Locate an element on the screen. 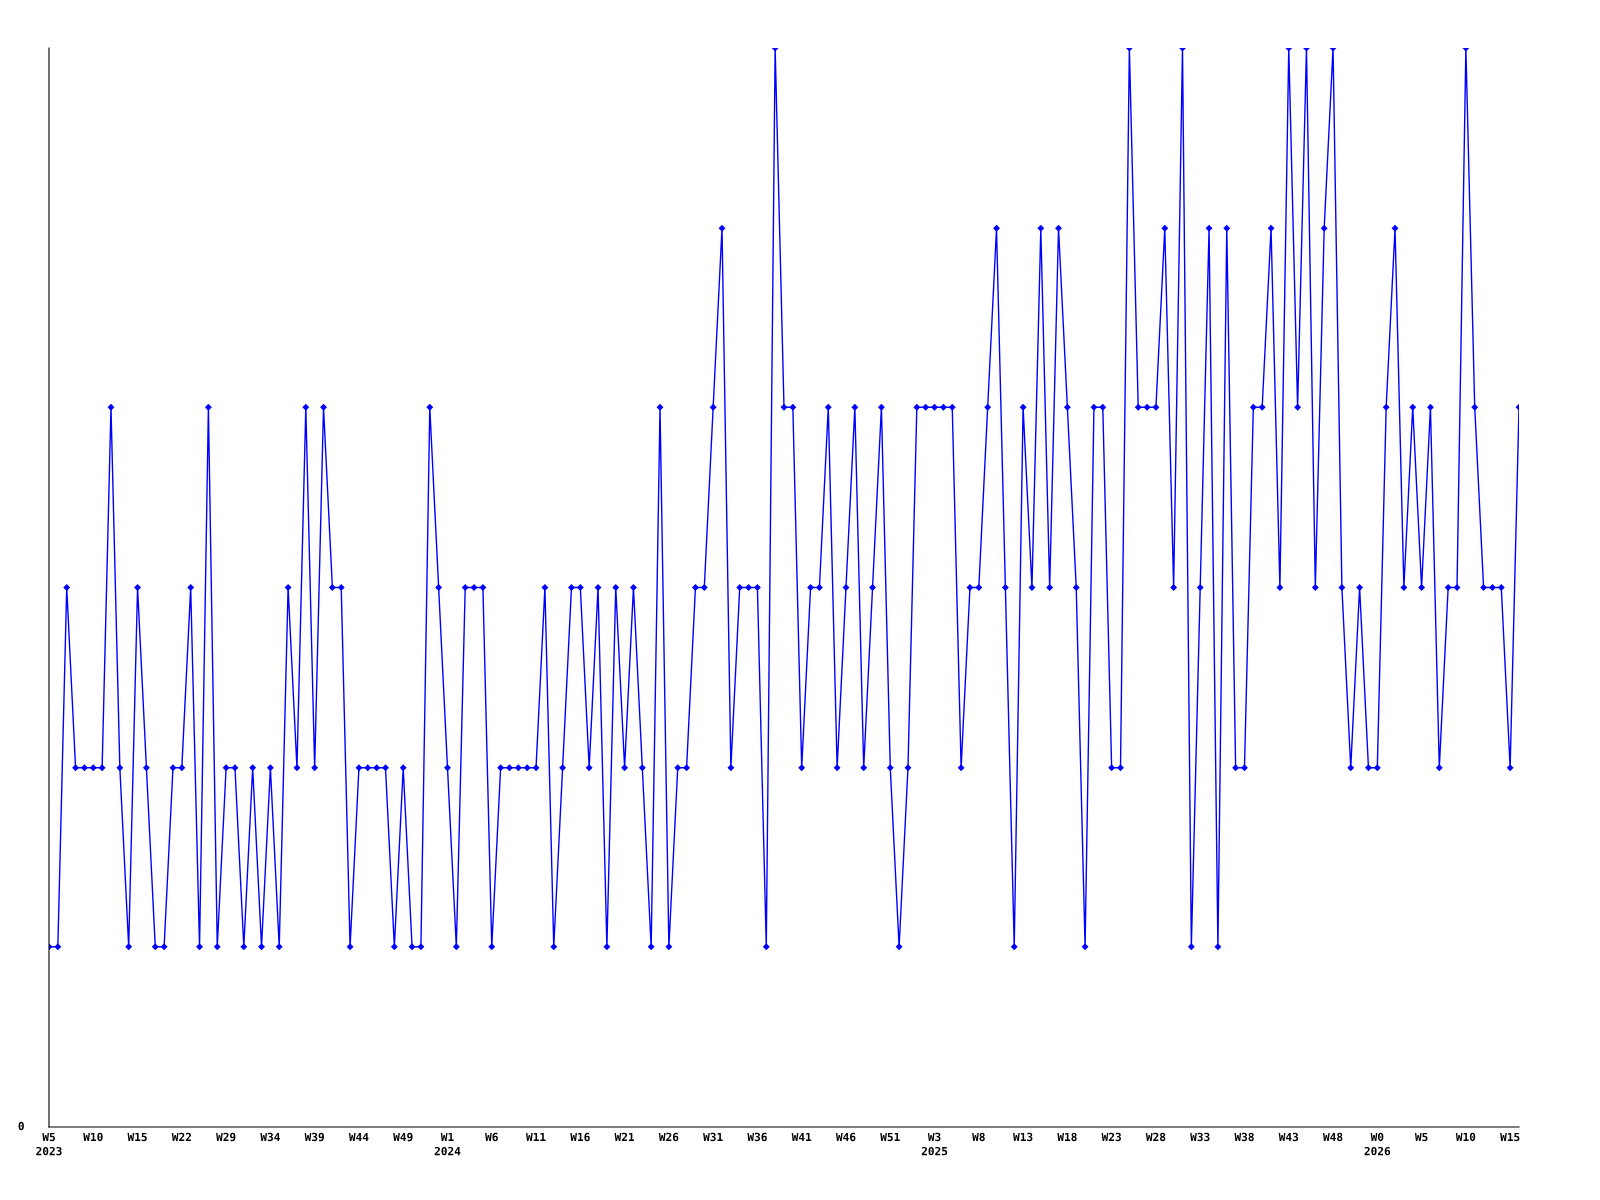 Image resolution: width=1600 pixels, height=1200 pixels. x-tick-label: W3 2025 is located at coordinates (934, 1144).